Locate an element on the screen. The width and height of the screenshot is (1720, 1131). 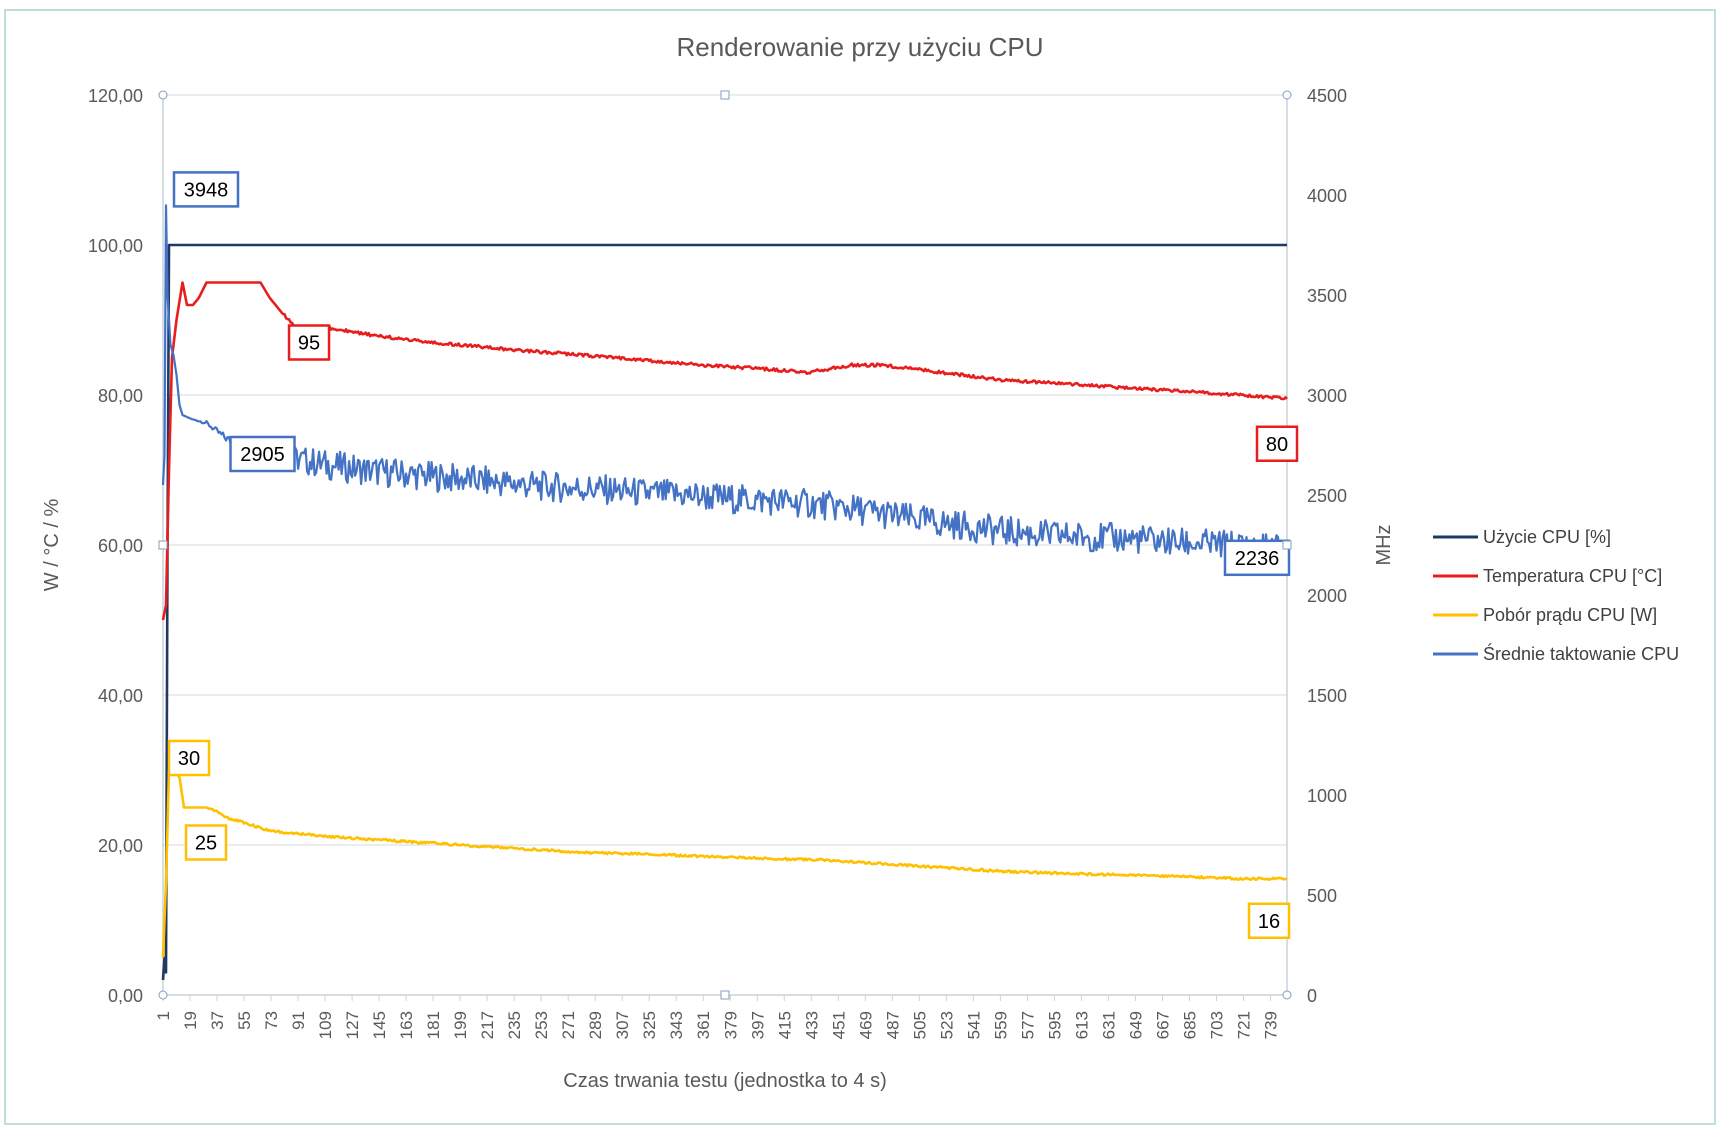
x-tick-label: 613 is located at coordinates (1081, 1025).